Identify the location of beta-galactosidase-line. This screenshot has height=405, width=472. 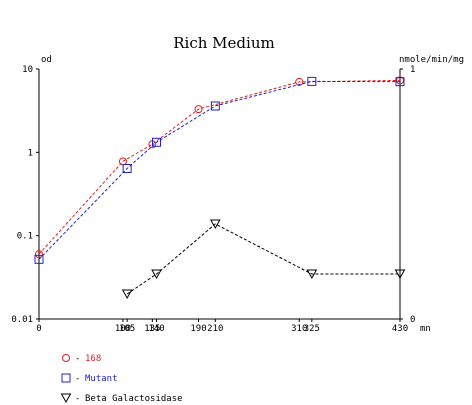
(263, 259).